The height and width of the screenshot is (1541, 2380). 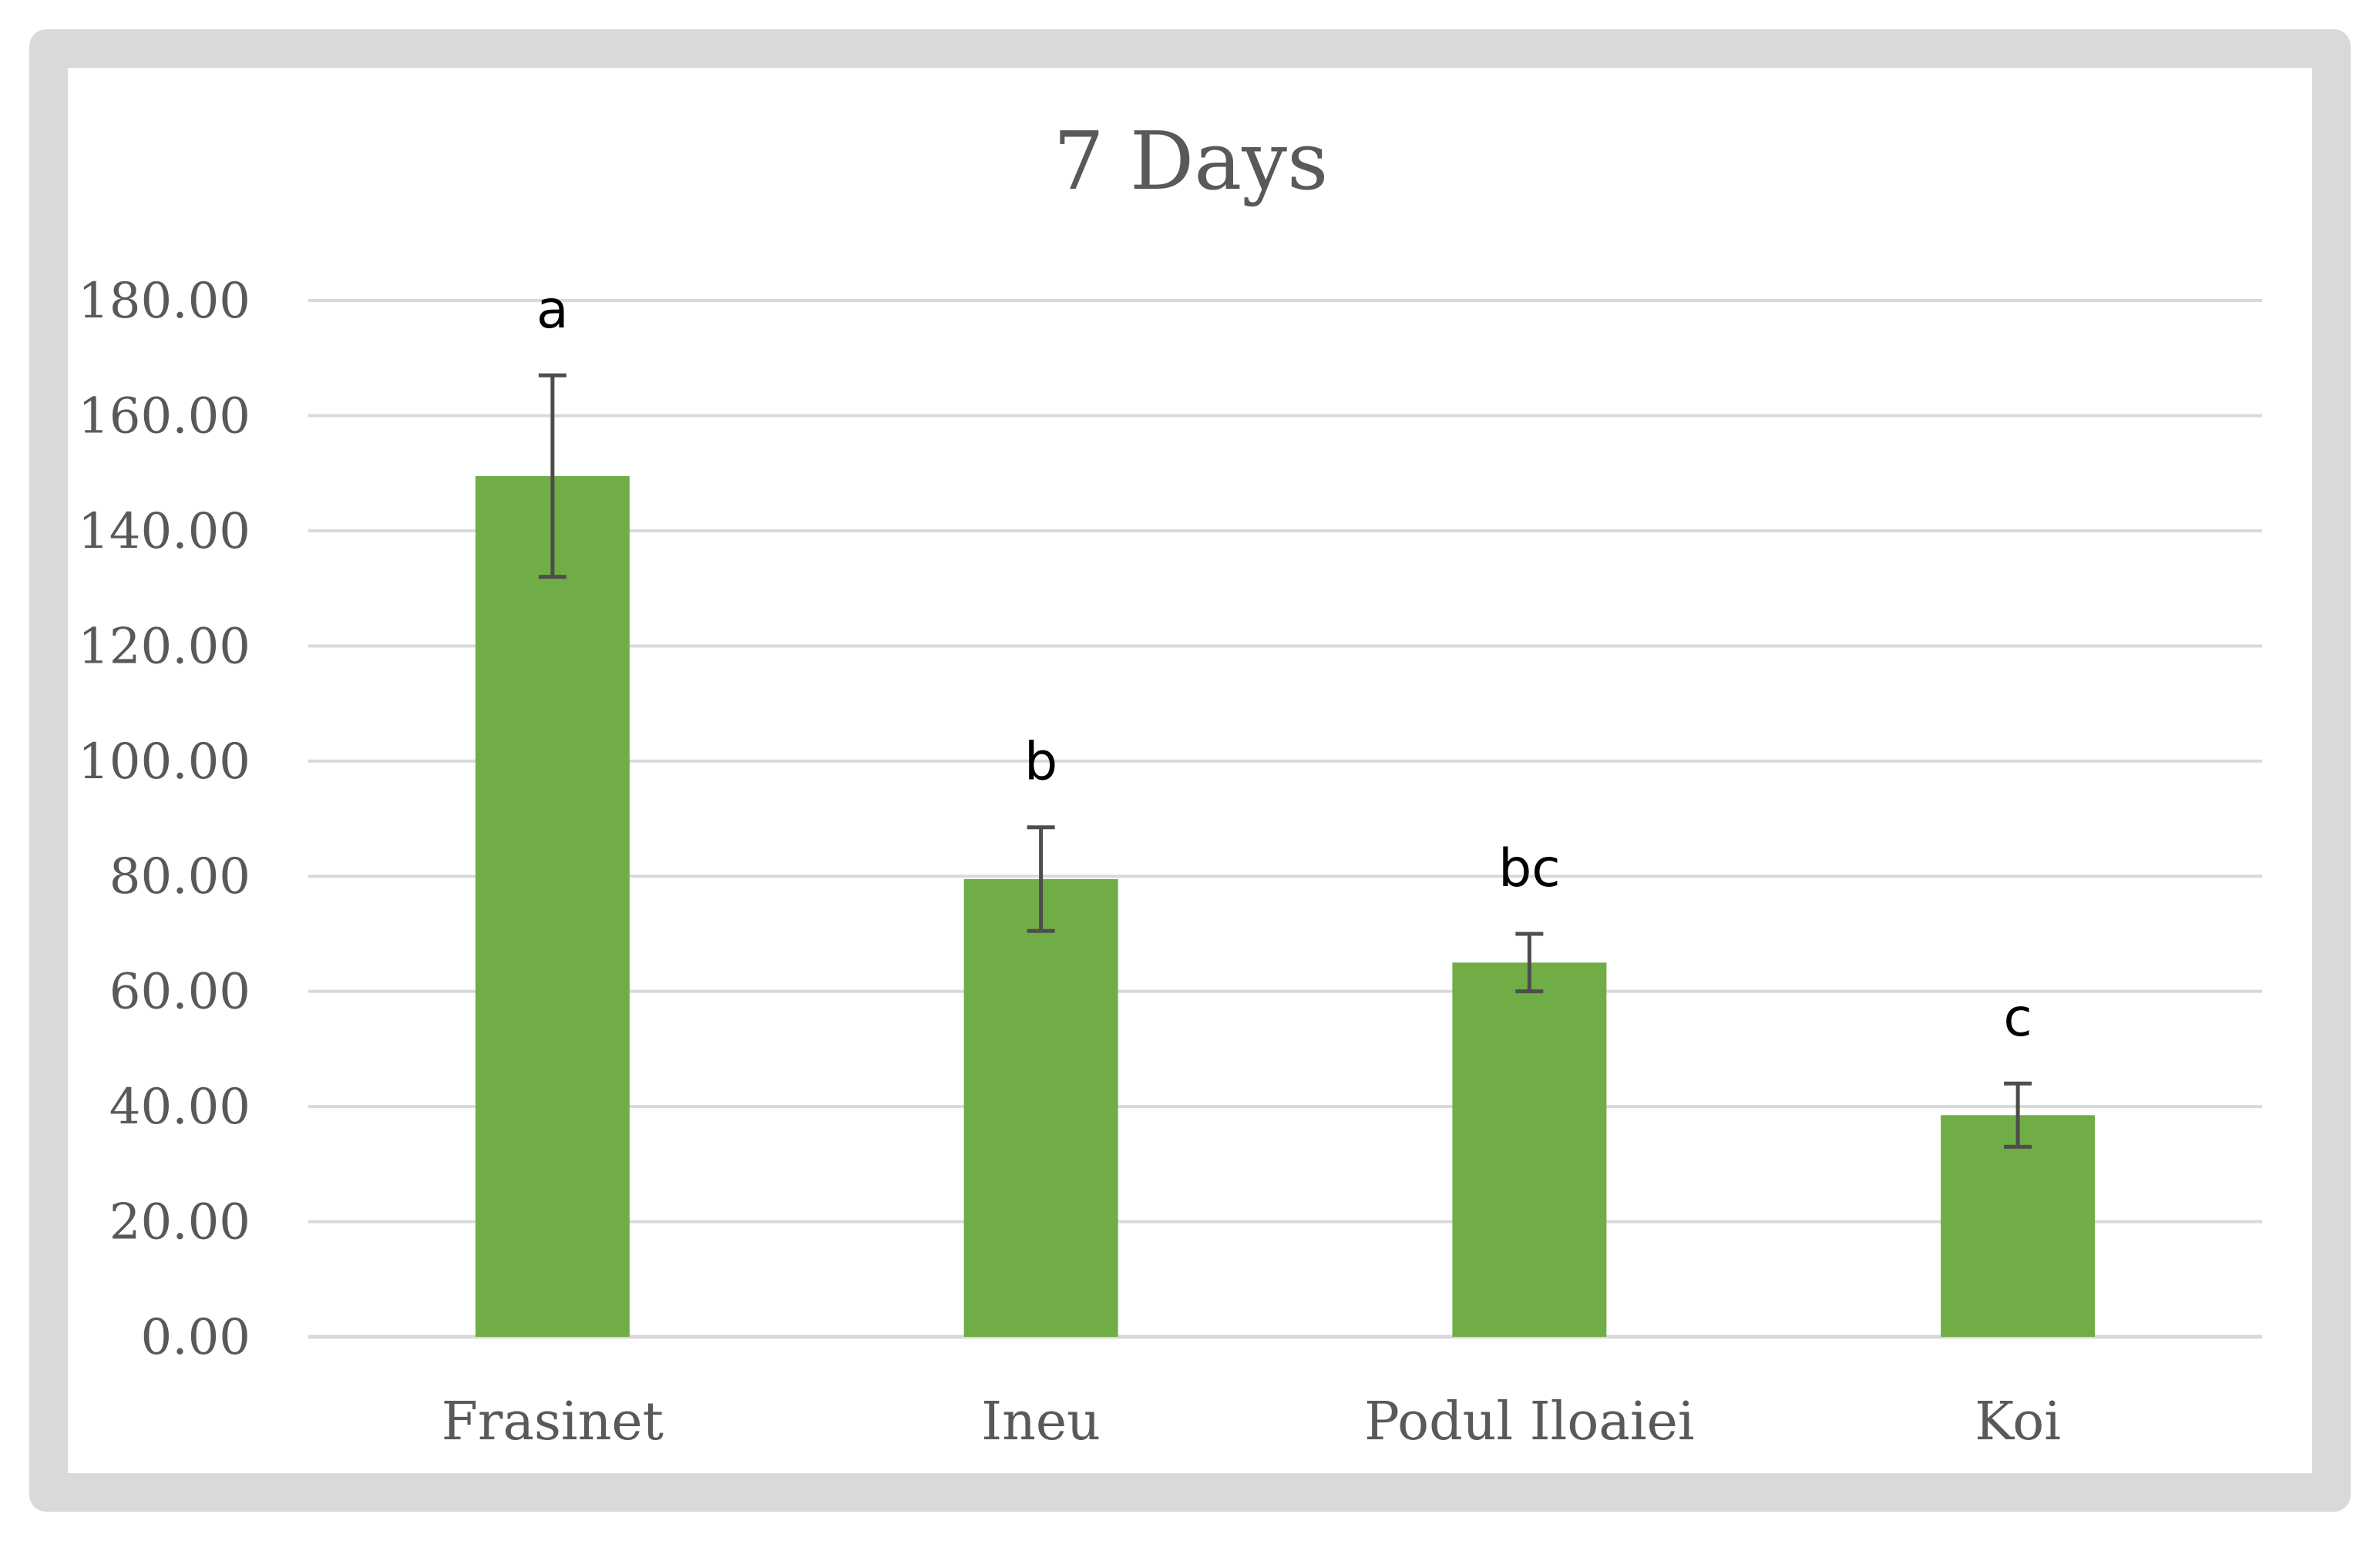 I want to click on y-tick-label: 20.00, so click(x=179, y=1222).